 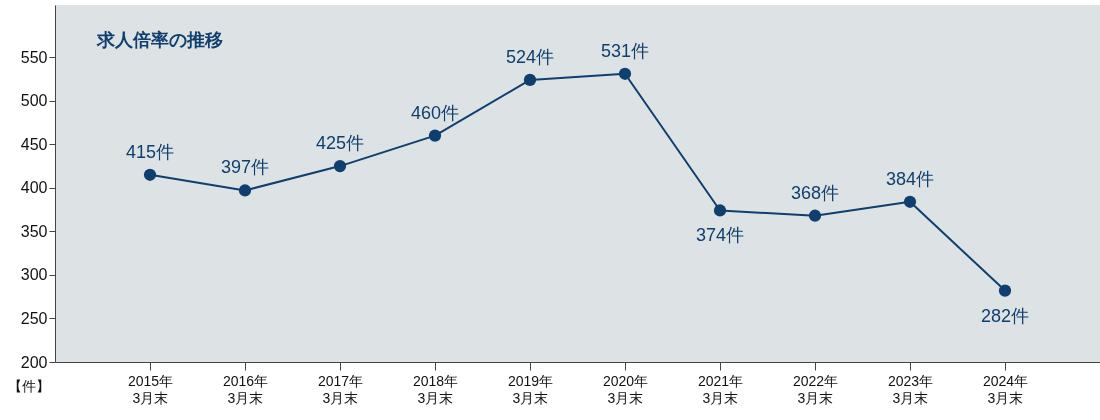 I want to click on data-label: 460件, so click(x=435, y=112).